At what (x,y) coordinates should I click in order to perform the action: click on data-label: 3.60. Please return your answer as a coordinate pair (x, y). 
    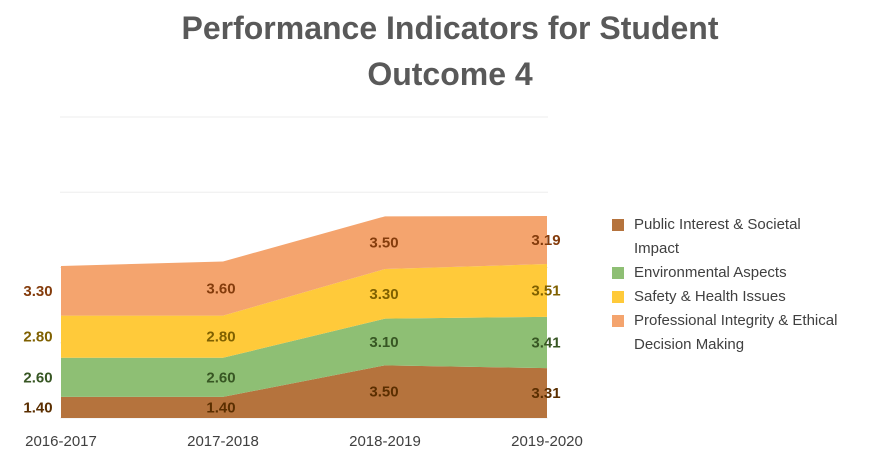
    Looking at the image, I should click on (220, 289).